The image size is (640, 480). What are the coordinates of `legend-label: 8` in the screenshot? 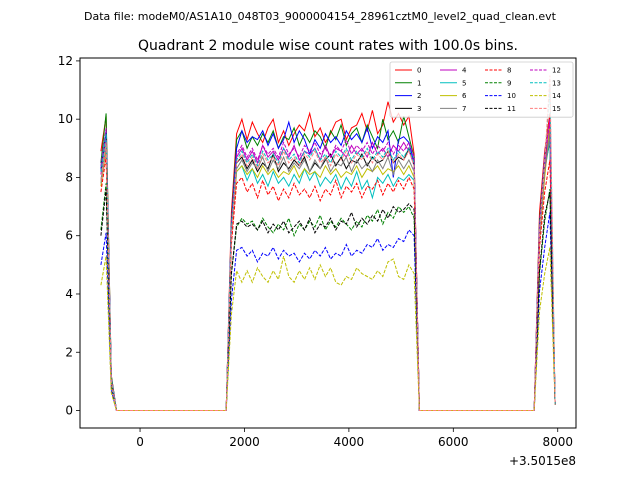 It's located at (509, 71).